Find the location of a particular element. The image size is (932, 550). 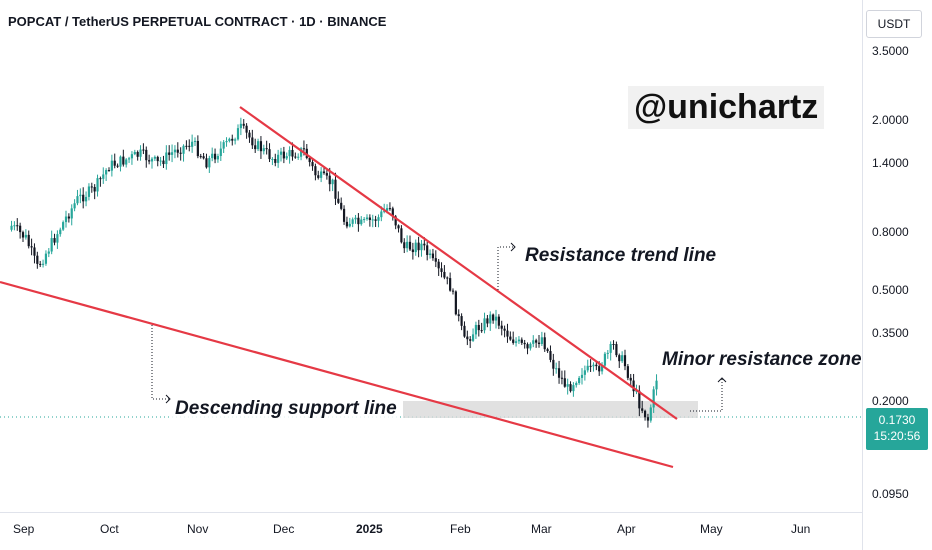

x-tick-label: Oct is located at coordinates (109, 529).